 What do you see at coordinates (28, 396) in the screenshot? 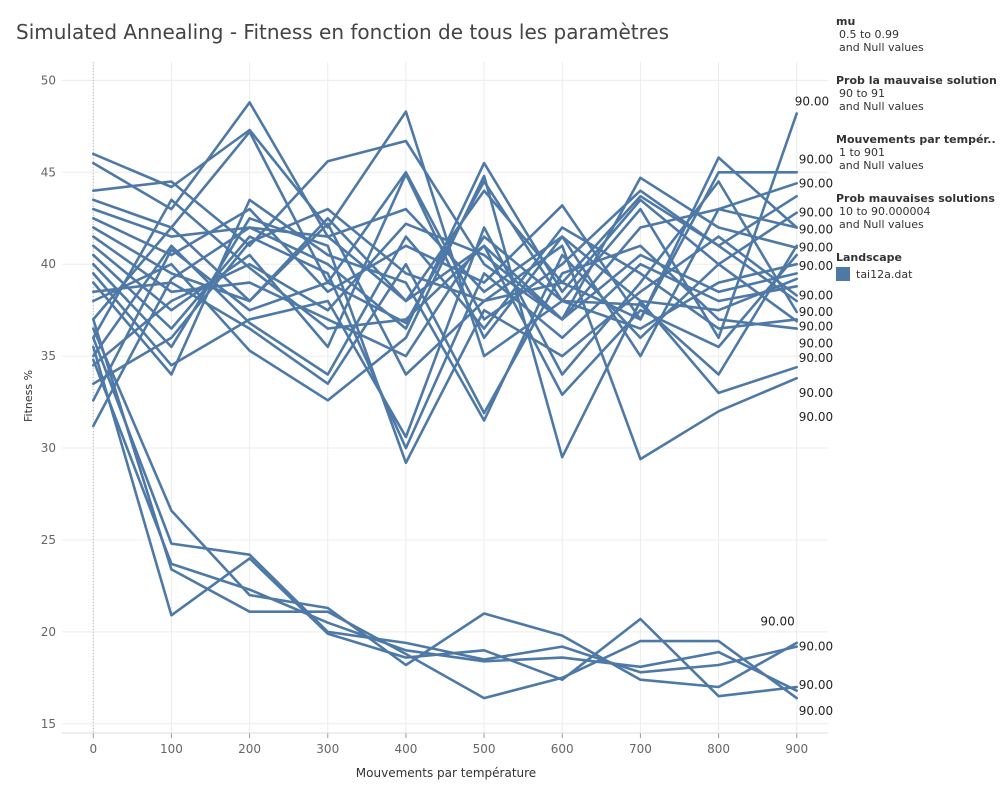
I see `y-axis-label: Fitness %` at bounding box center [28, 396].